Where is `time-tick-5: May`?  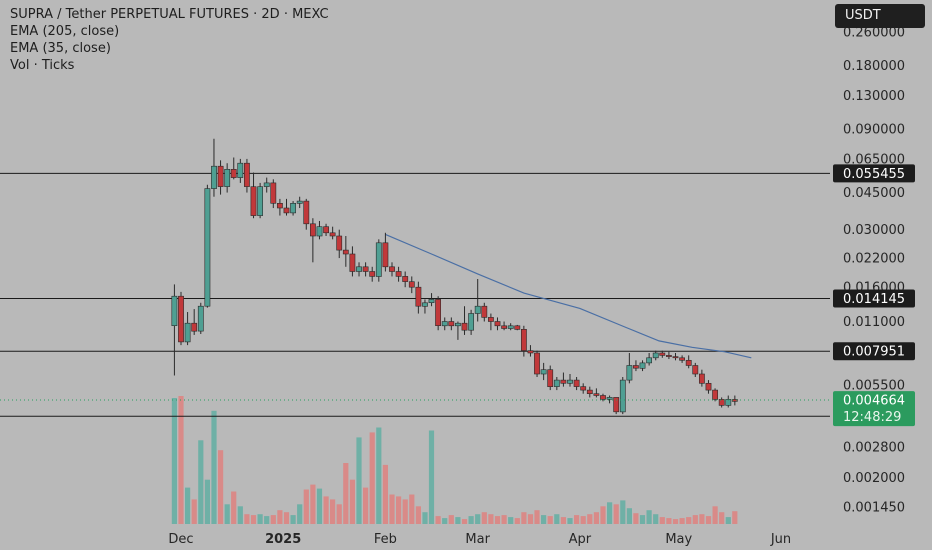
time-tick-5: May is located at coordinates (678, 539).